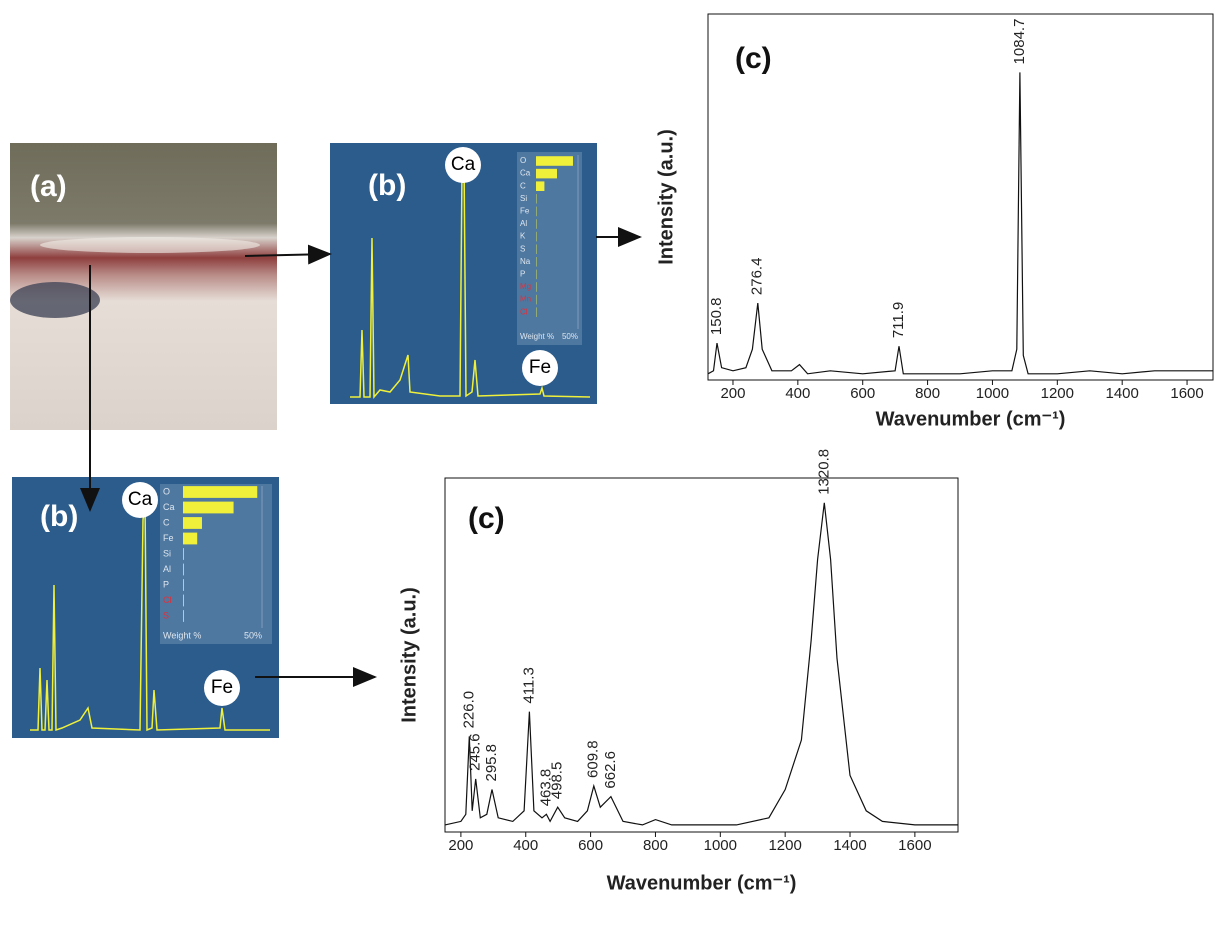 Image resolution: width=1214 pixels, height=926 pixels. Describe the element at coordinates (528, 685) in the screenshot. I see `peak-annotation: 411.3` at that location.